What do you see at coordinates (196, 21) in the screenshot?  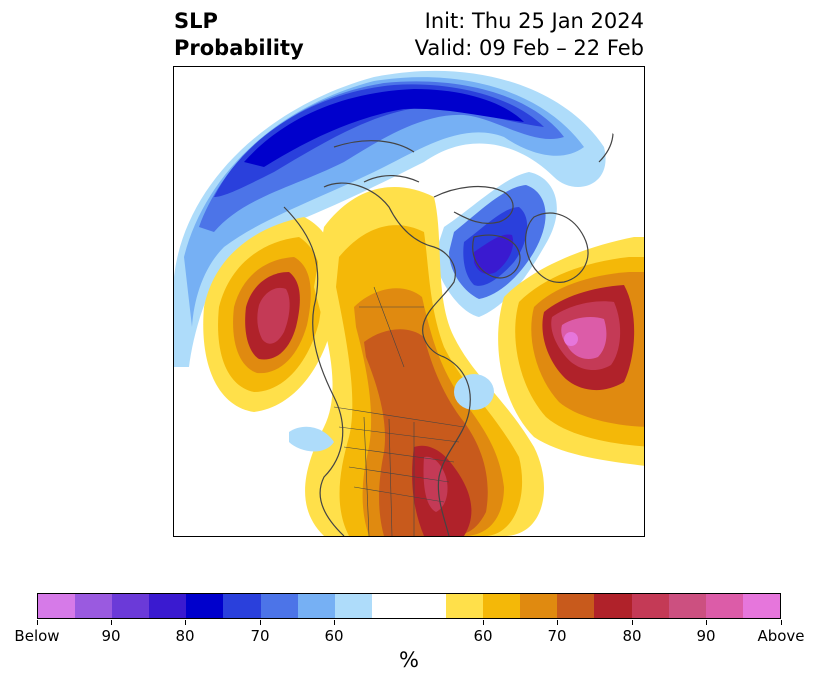 I see `title-line-1: SLP` at bounding box center [196, 21].